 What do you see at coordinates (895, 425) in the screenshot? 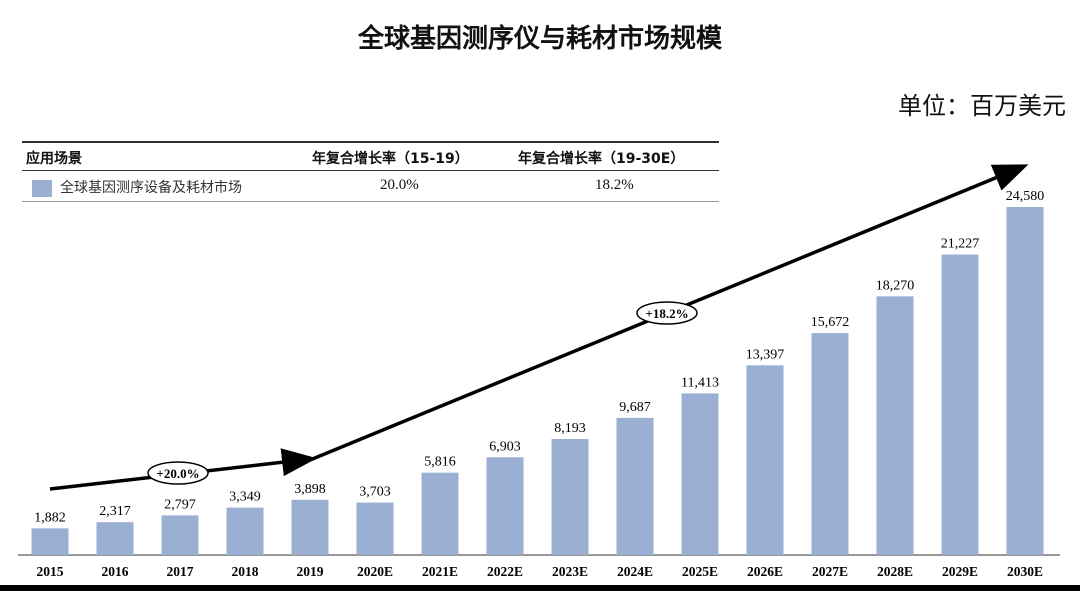
I see `bar-2028E` at bounding box center [895, 425].